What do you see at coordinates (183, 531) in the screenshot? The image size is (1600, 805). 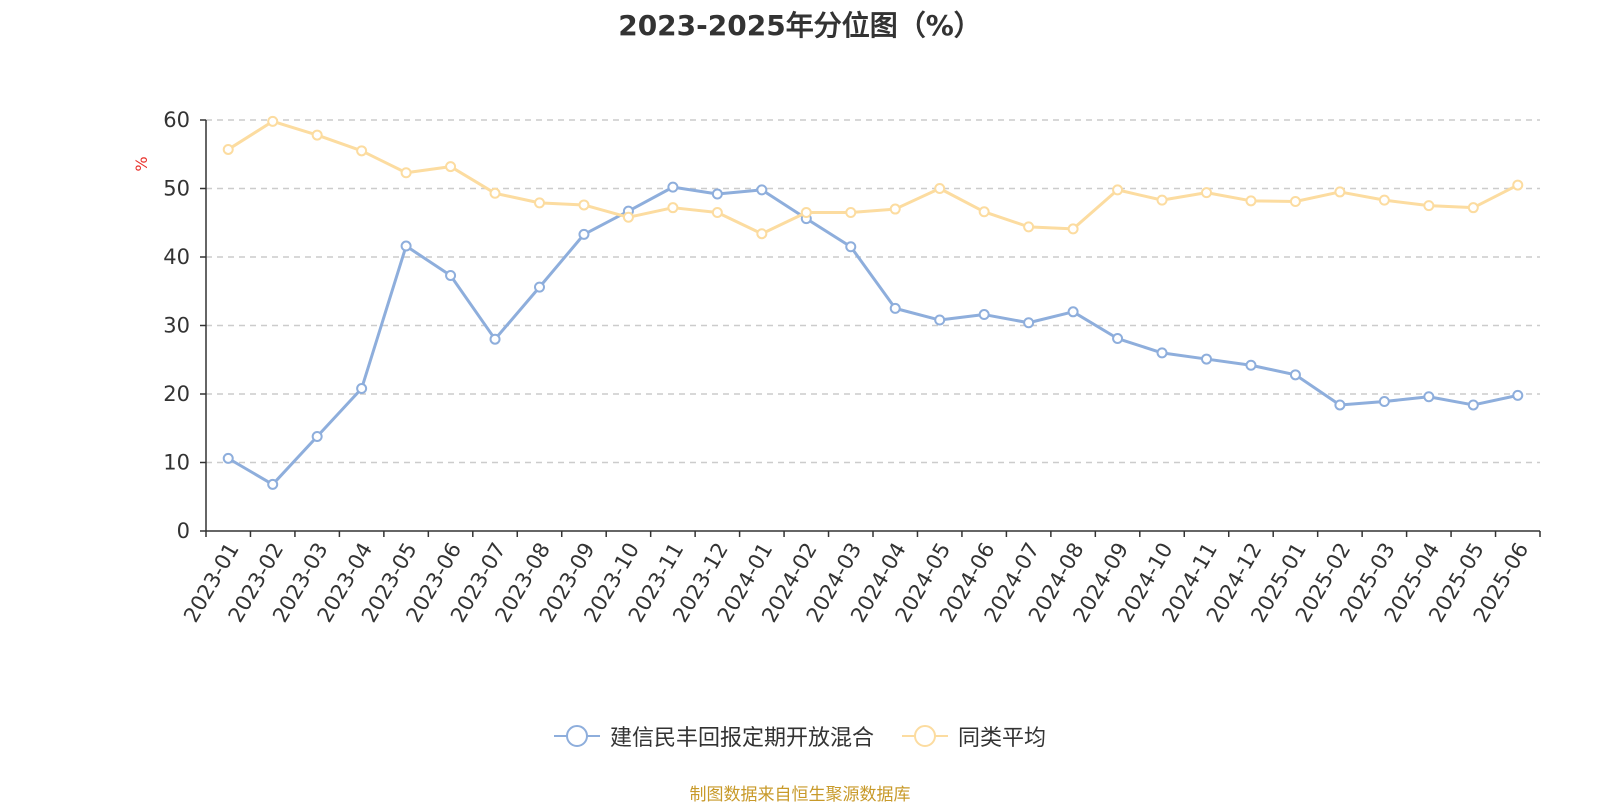 I see `y-tick-label: 0` at bounding box center [183, 531].